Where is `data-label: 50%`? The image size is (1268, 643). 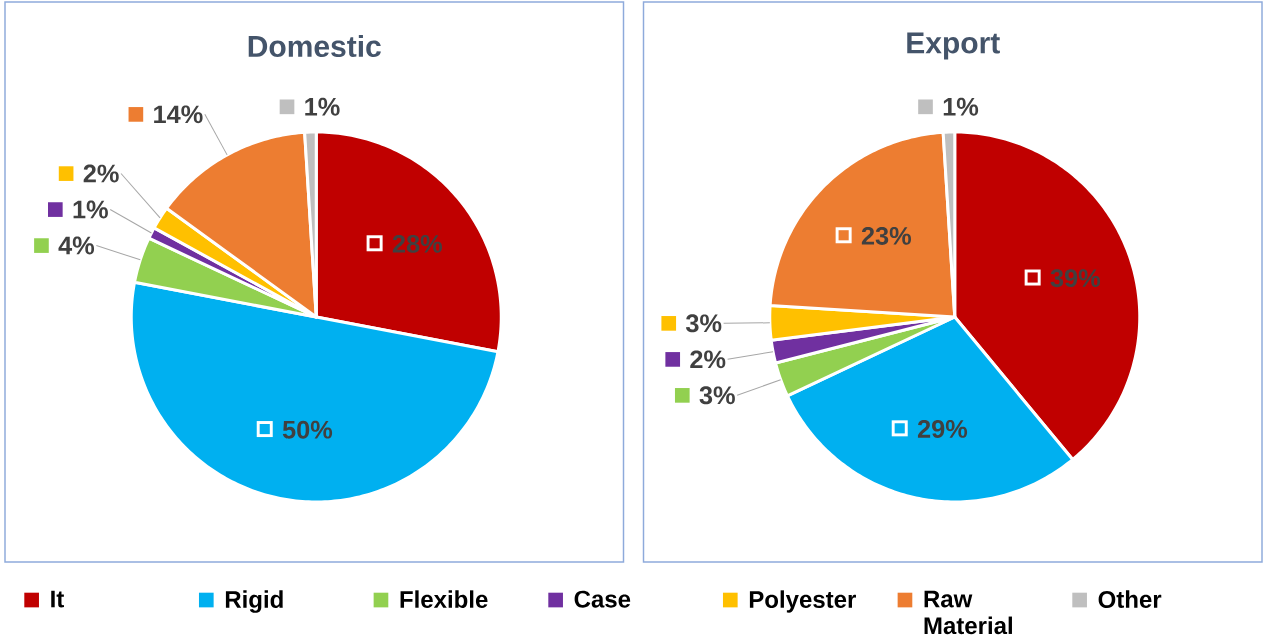 data-label: 50% is located at coordinates (307, 429).